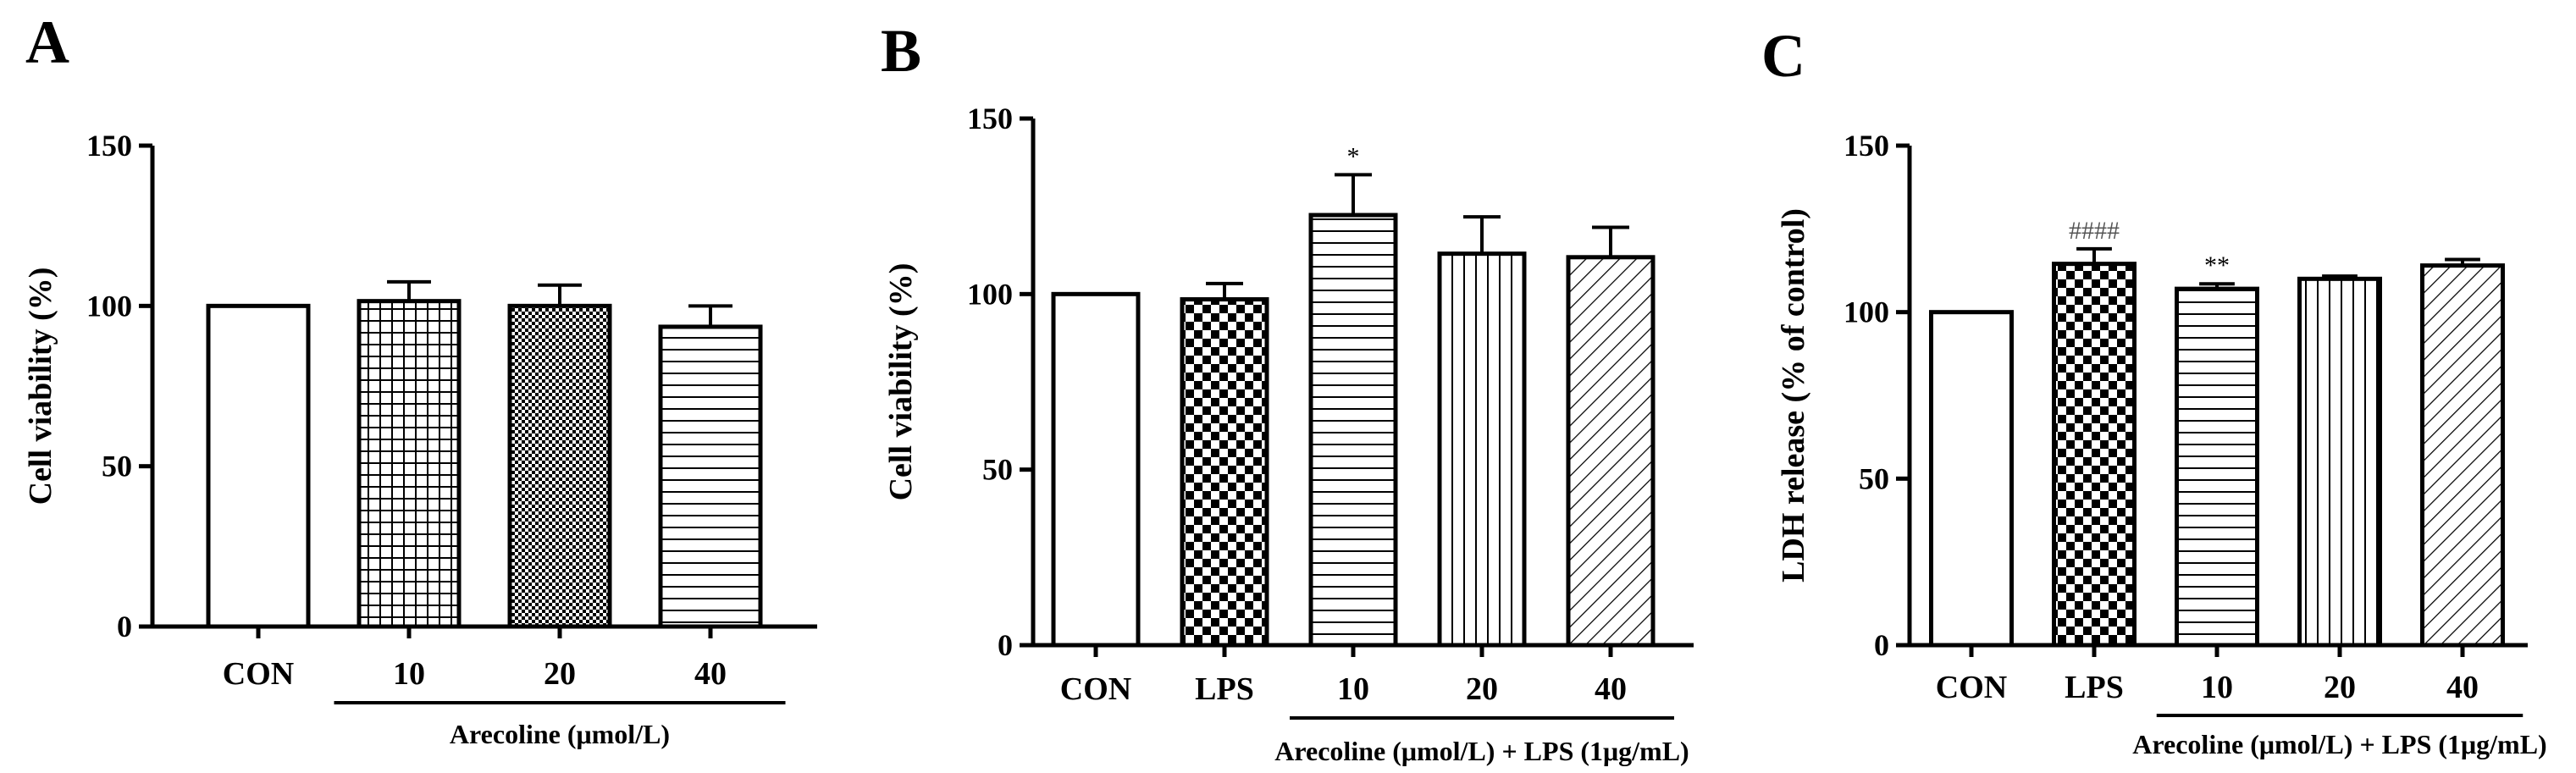  Describe the element at coordinates (1783, 56) in the screenshot. I see `panel-c-letter: C` at that location.